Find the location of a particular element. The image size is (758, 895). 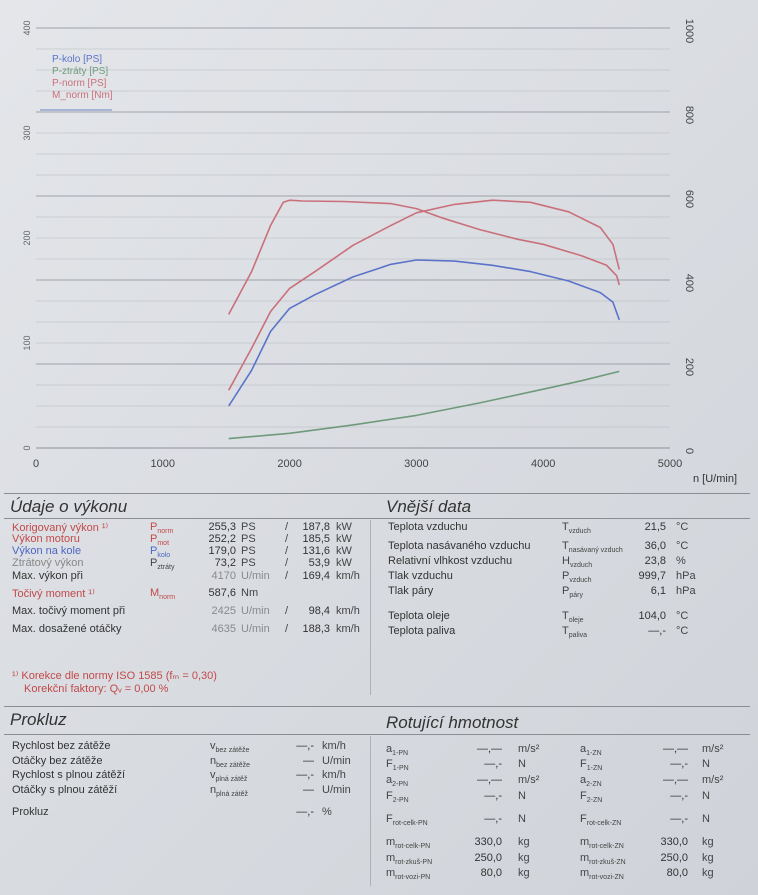

rot-zn-value: 80,0 is located at coordinates (677, 873).